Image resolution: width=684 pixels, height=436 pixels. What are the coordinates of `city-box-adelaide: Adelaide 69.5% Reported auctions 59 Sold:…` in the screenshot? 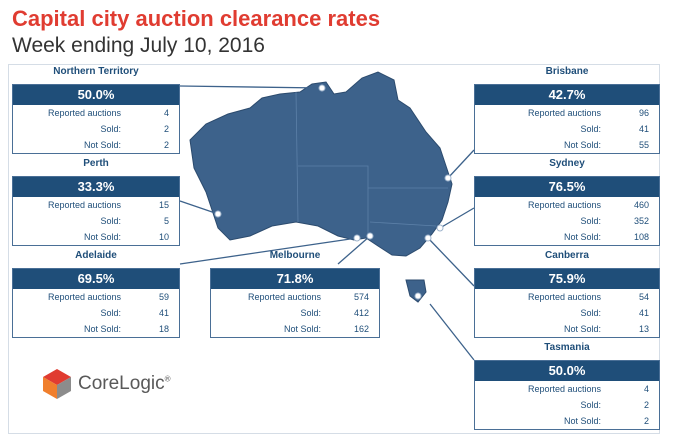 It's located at (96, 294).